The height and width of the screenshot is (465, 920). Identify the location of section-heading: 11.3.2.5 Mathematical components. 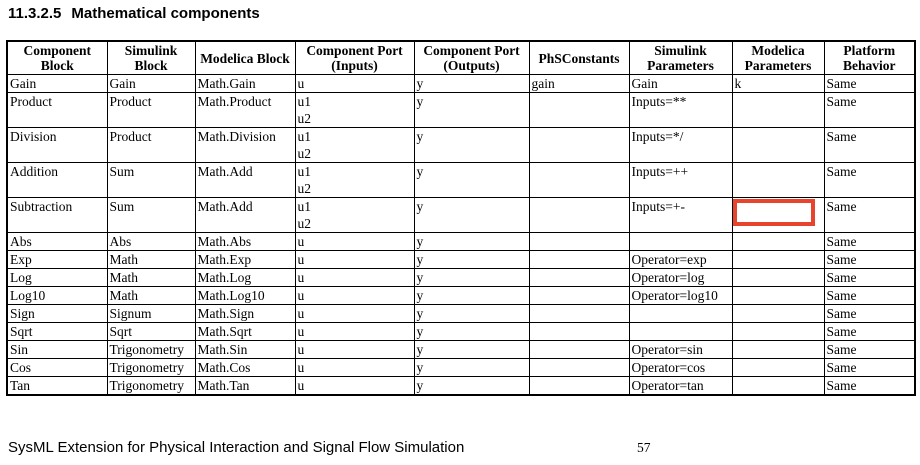
(134, 13).